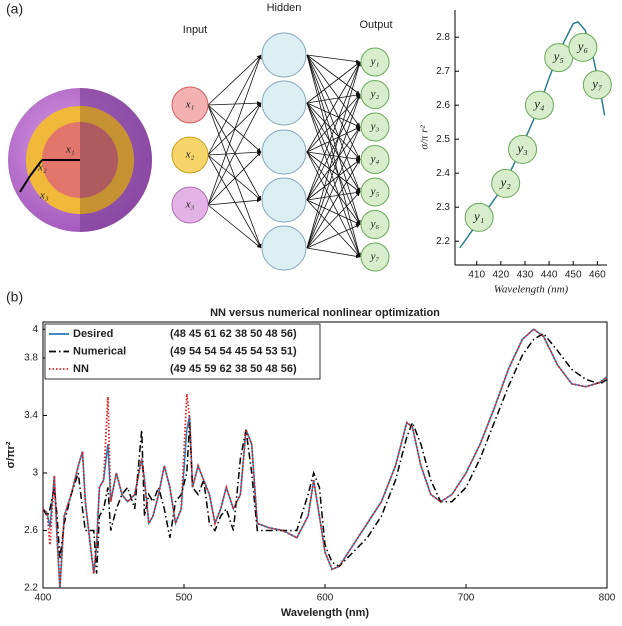 The width and height of the screenshot is (622, 626). I want to click on x-axis-label: Wavelength (nm), so click(531, 290).